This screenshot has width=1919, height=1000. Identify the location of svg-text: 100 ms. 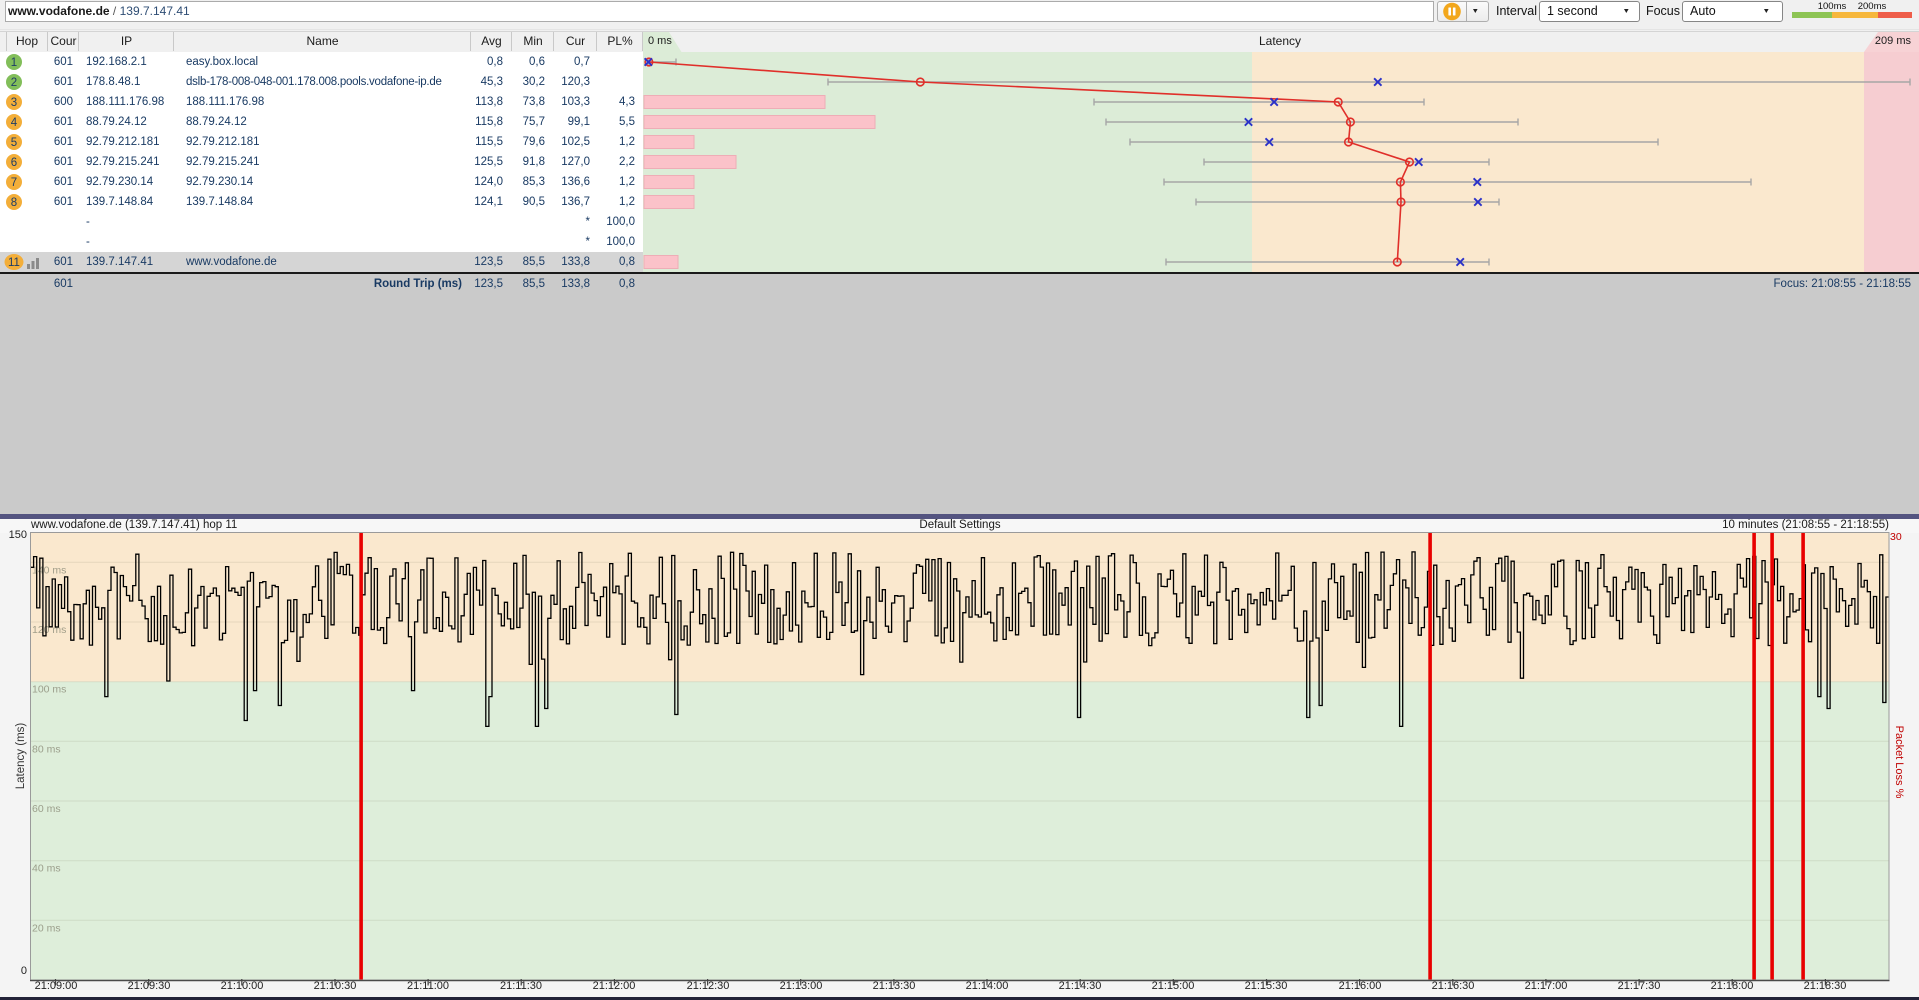
(49, 690).